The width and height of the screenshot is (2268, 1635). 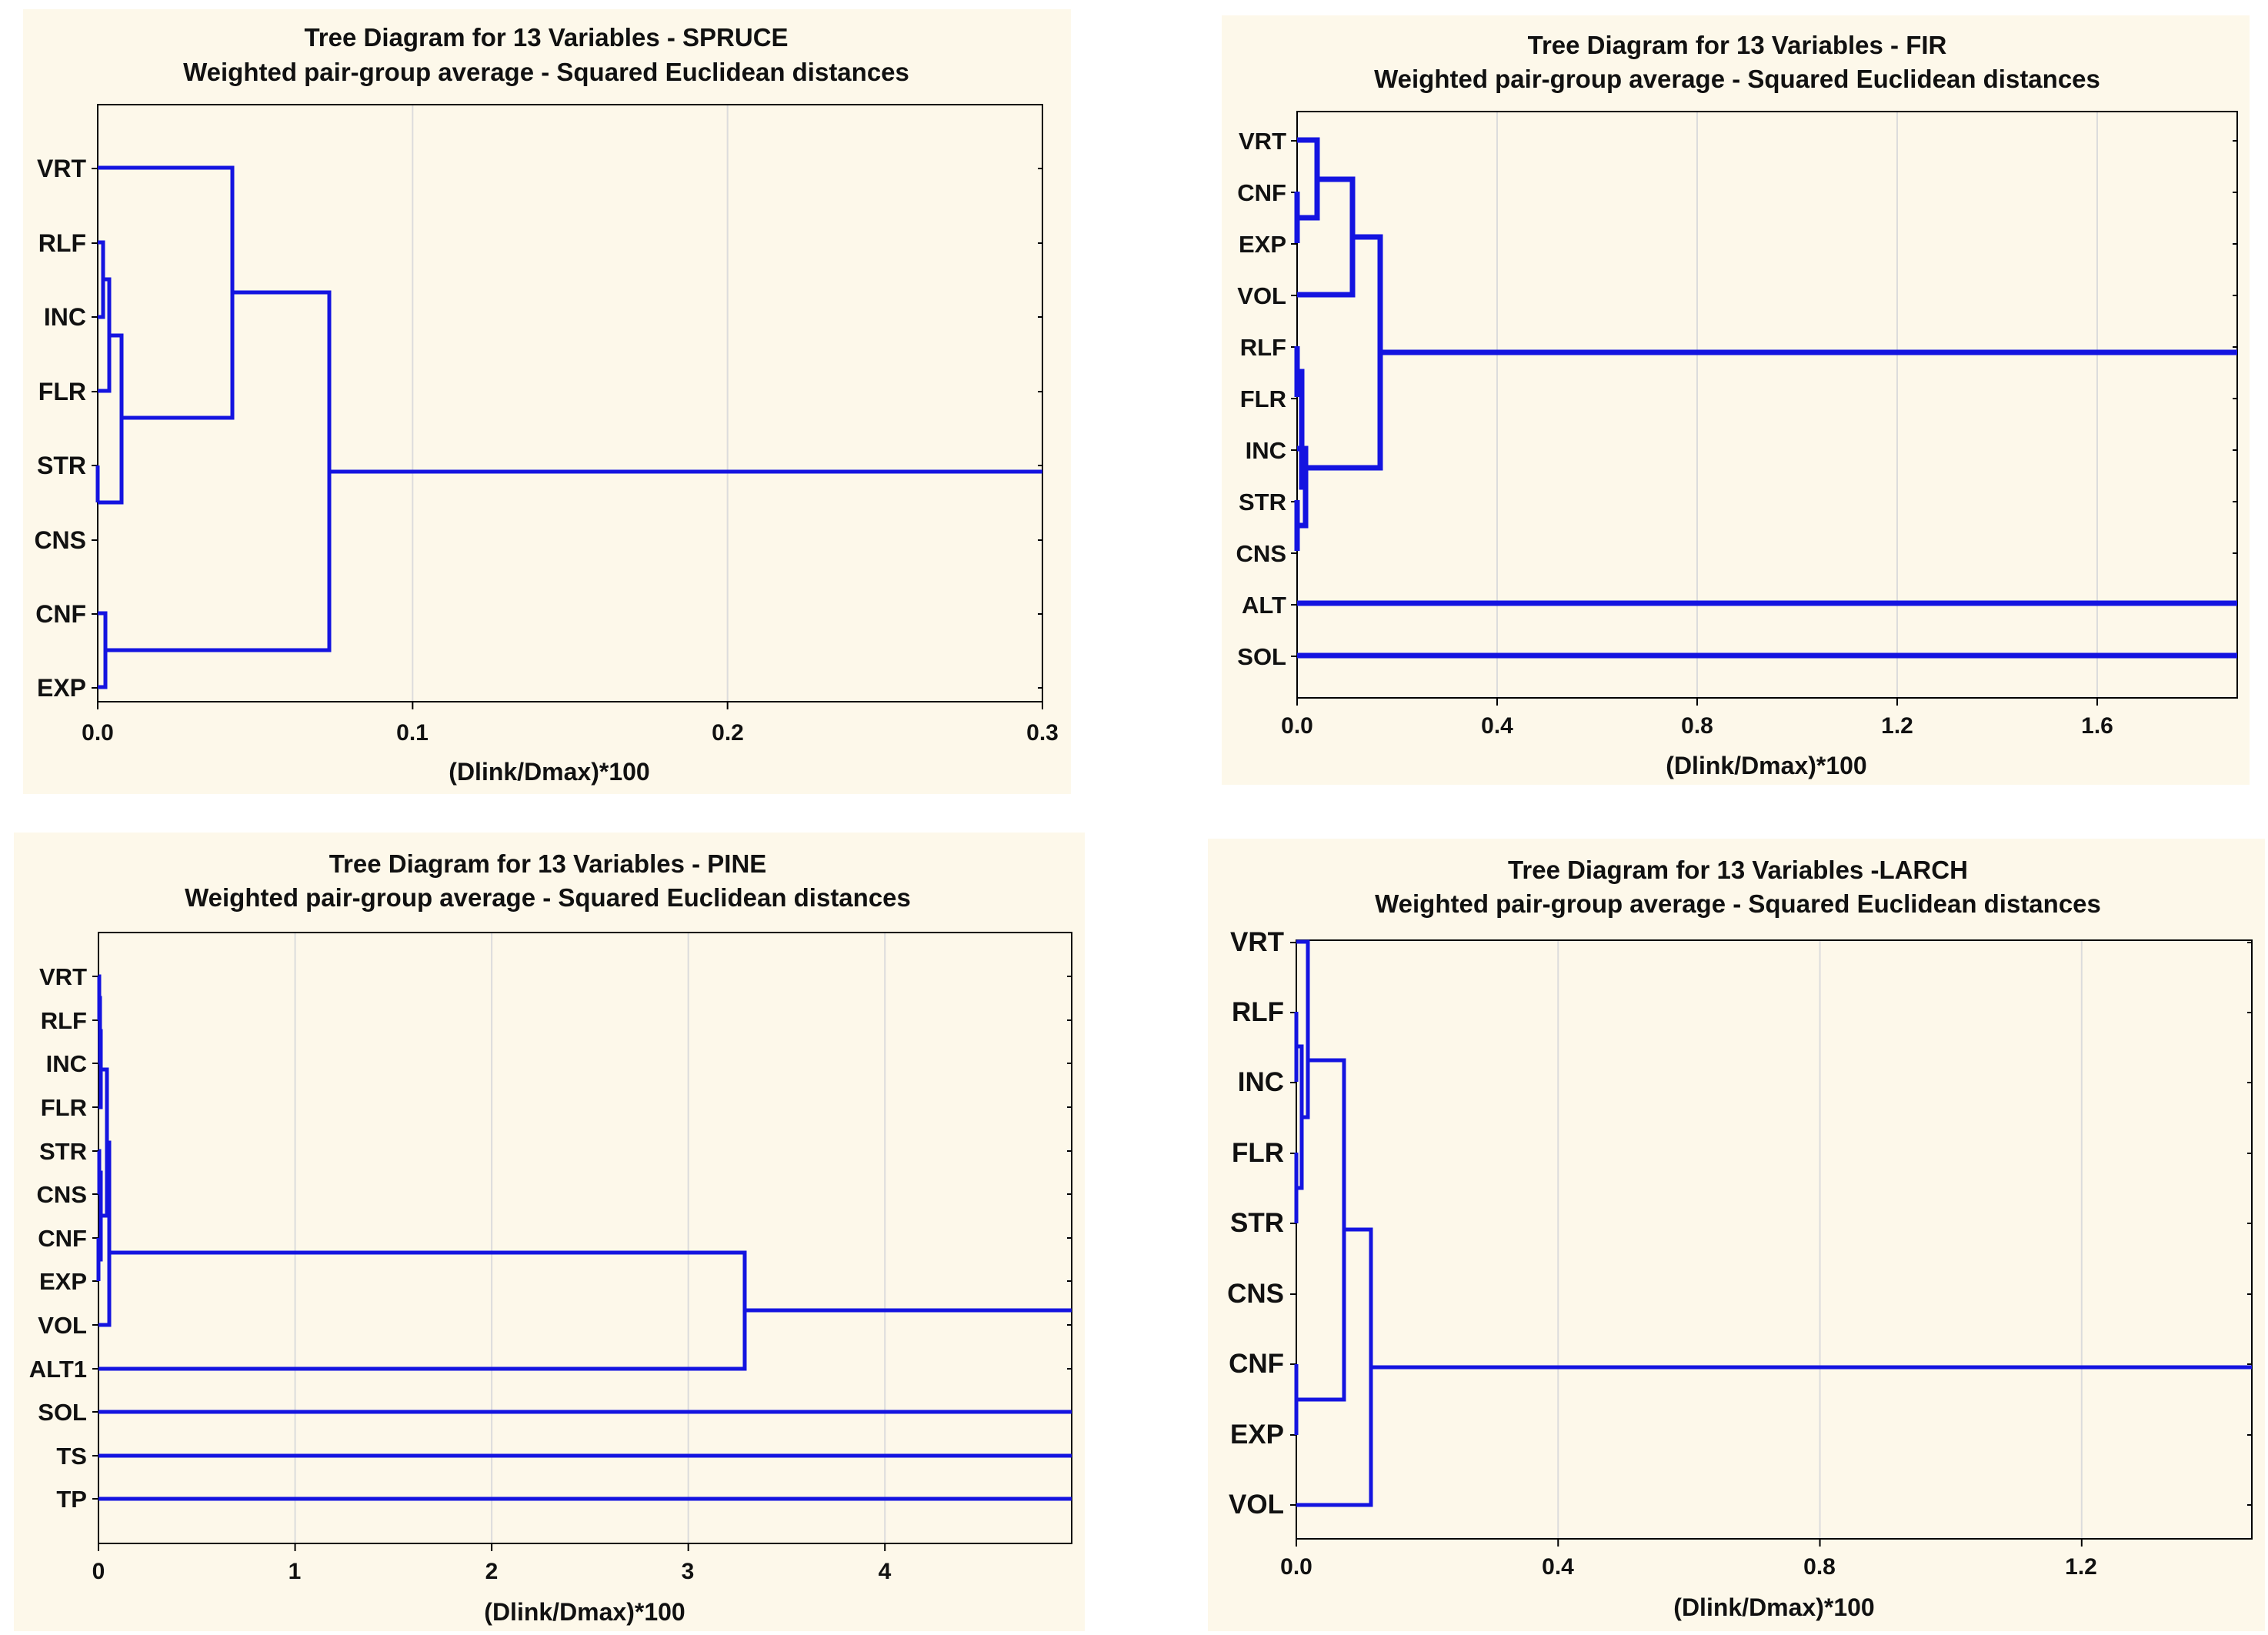 What do you see at coordinates (590, 1238) in the screenshot?
I see `pine-grid` at bounding box center [590, 1238].